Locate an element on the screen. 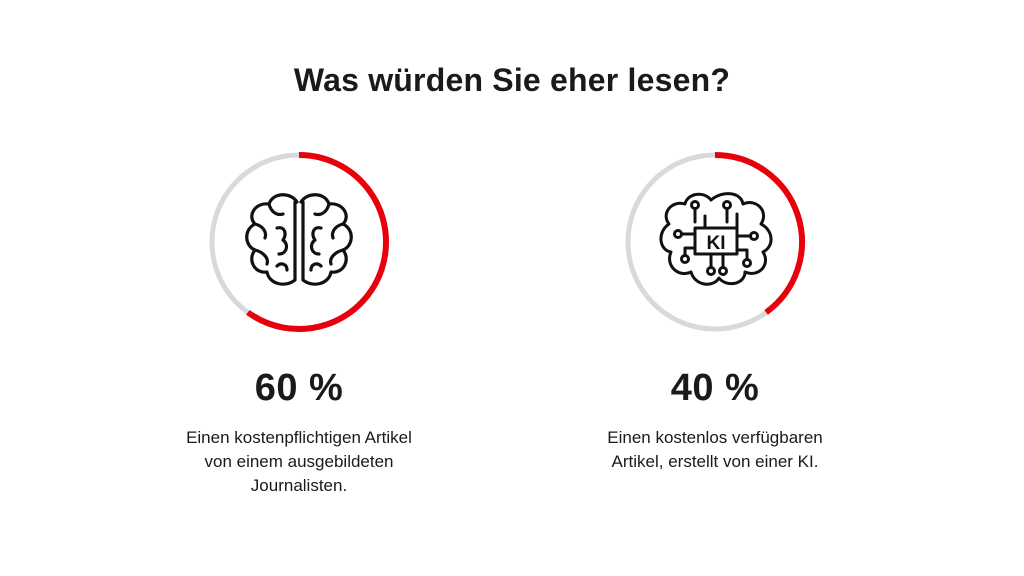 Image resolution: width=1024 pixels, height=576 pixels. description-line: von einem ausgebildeten is located at coordinates (299, 461).